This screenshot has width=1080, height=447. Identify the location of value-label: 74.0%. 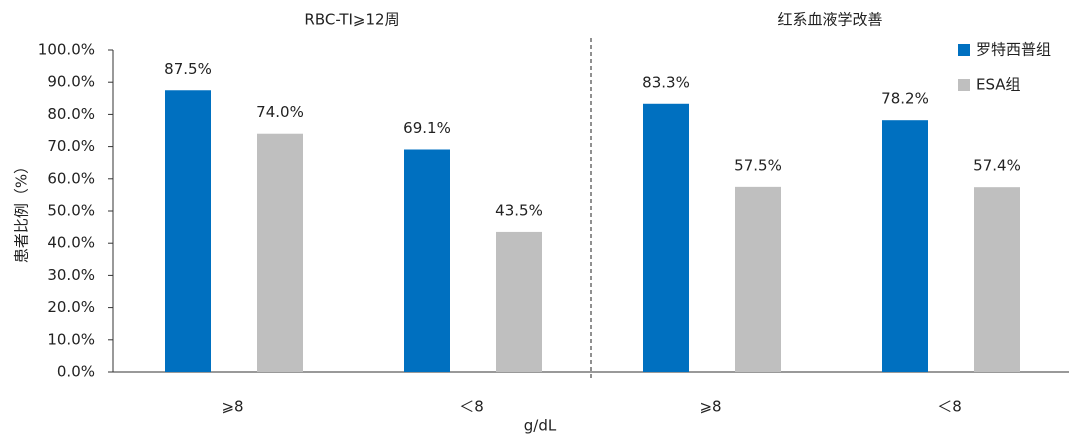
(280, 112).